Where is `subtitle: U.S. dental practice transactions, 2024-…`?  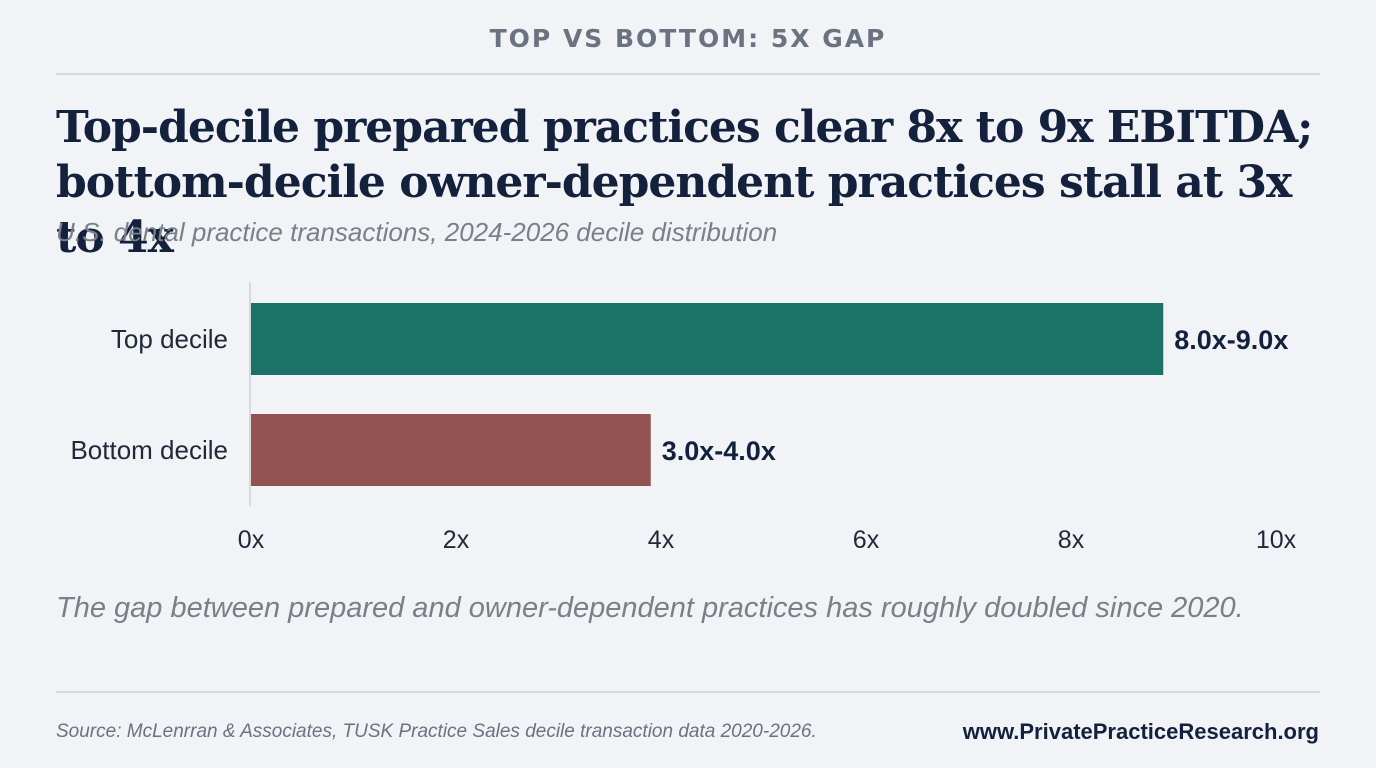
subtitle: U.S. dental practice transactions, 2024-… is located at coordinates (417, 232).